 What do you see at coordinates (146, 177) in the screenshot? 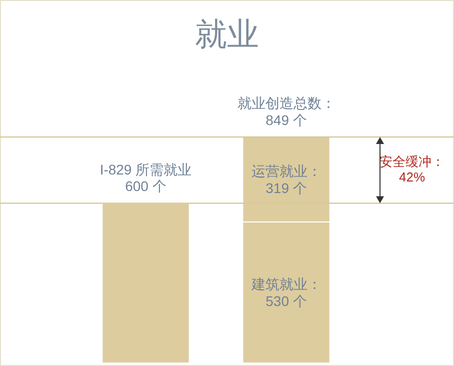
I see `data-label: I-829 所需就业 600 个` at bounding box center [146, 177].